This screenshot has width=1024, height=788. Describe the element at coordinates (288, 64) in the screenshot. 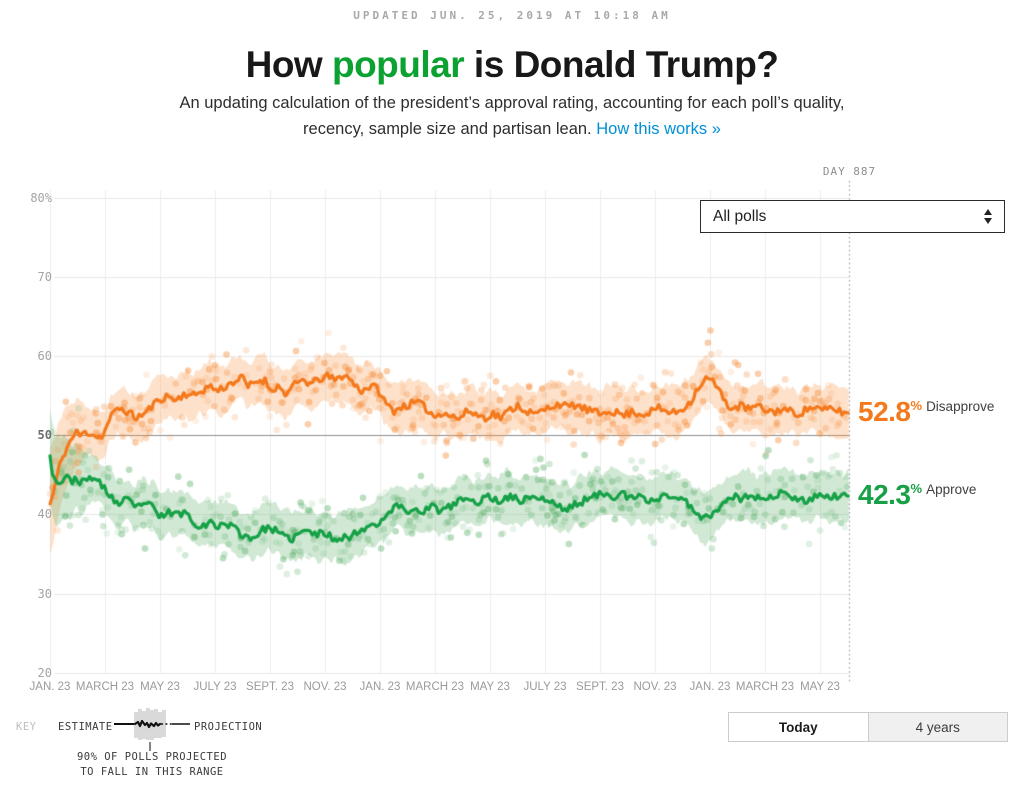

I see `title-pre: How` at that location.